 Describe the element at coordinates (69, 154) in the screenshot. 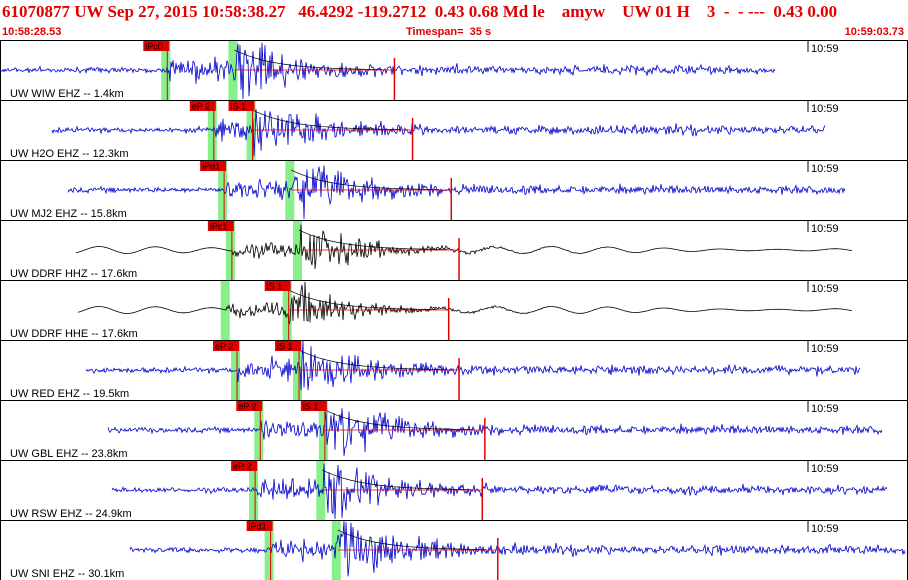

I see `station-label: UW H2O EHZ -- 12.3km` at that location.